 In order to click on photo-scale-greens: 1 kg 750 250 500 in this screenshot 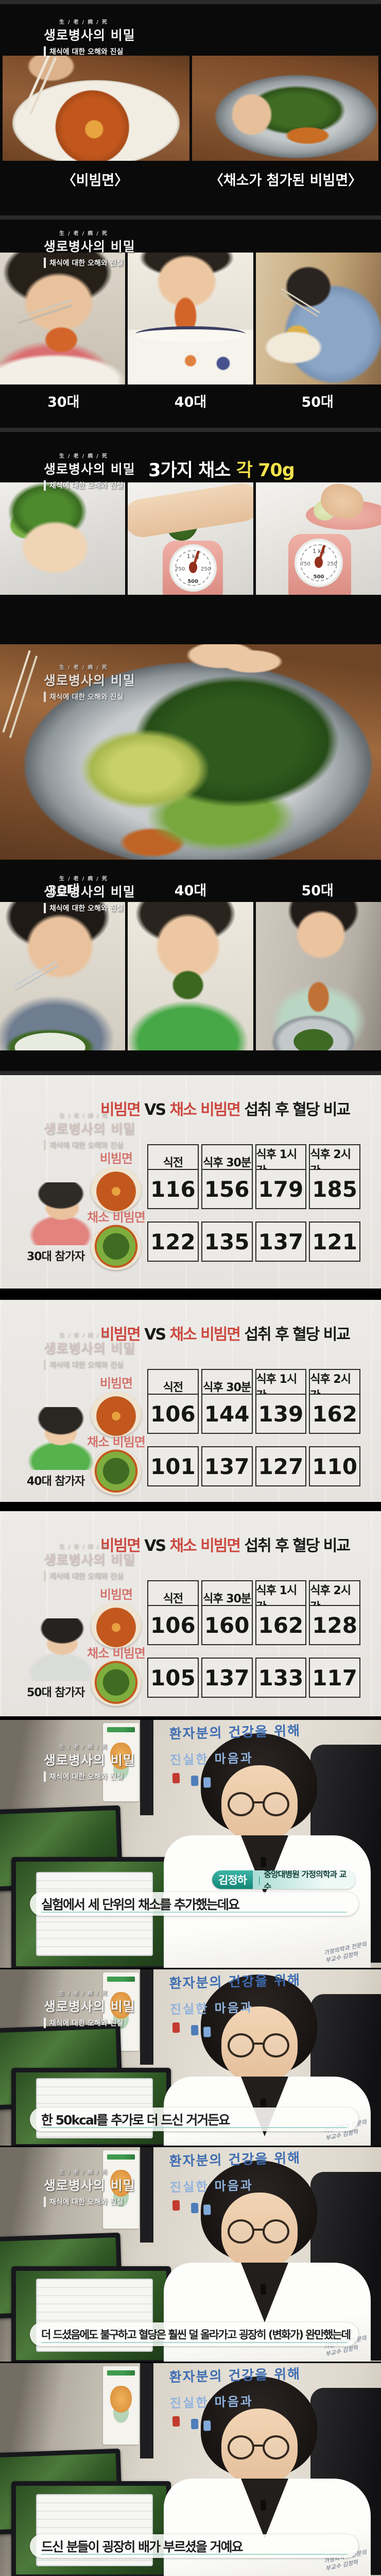, I will do `click(190, 538)`.